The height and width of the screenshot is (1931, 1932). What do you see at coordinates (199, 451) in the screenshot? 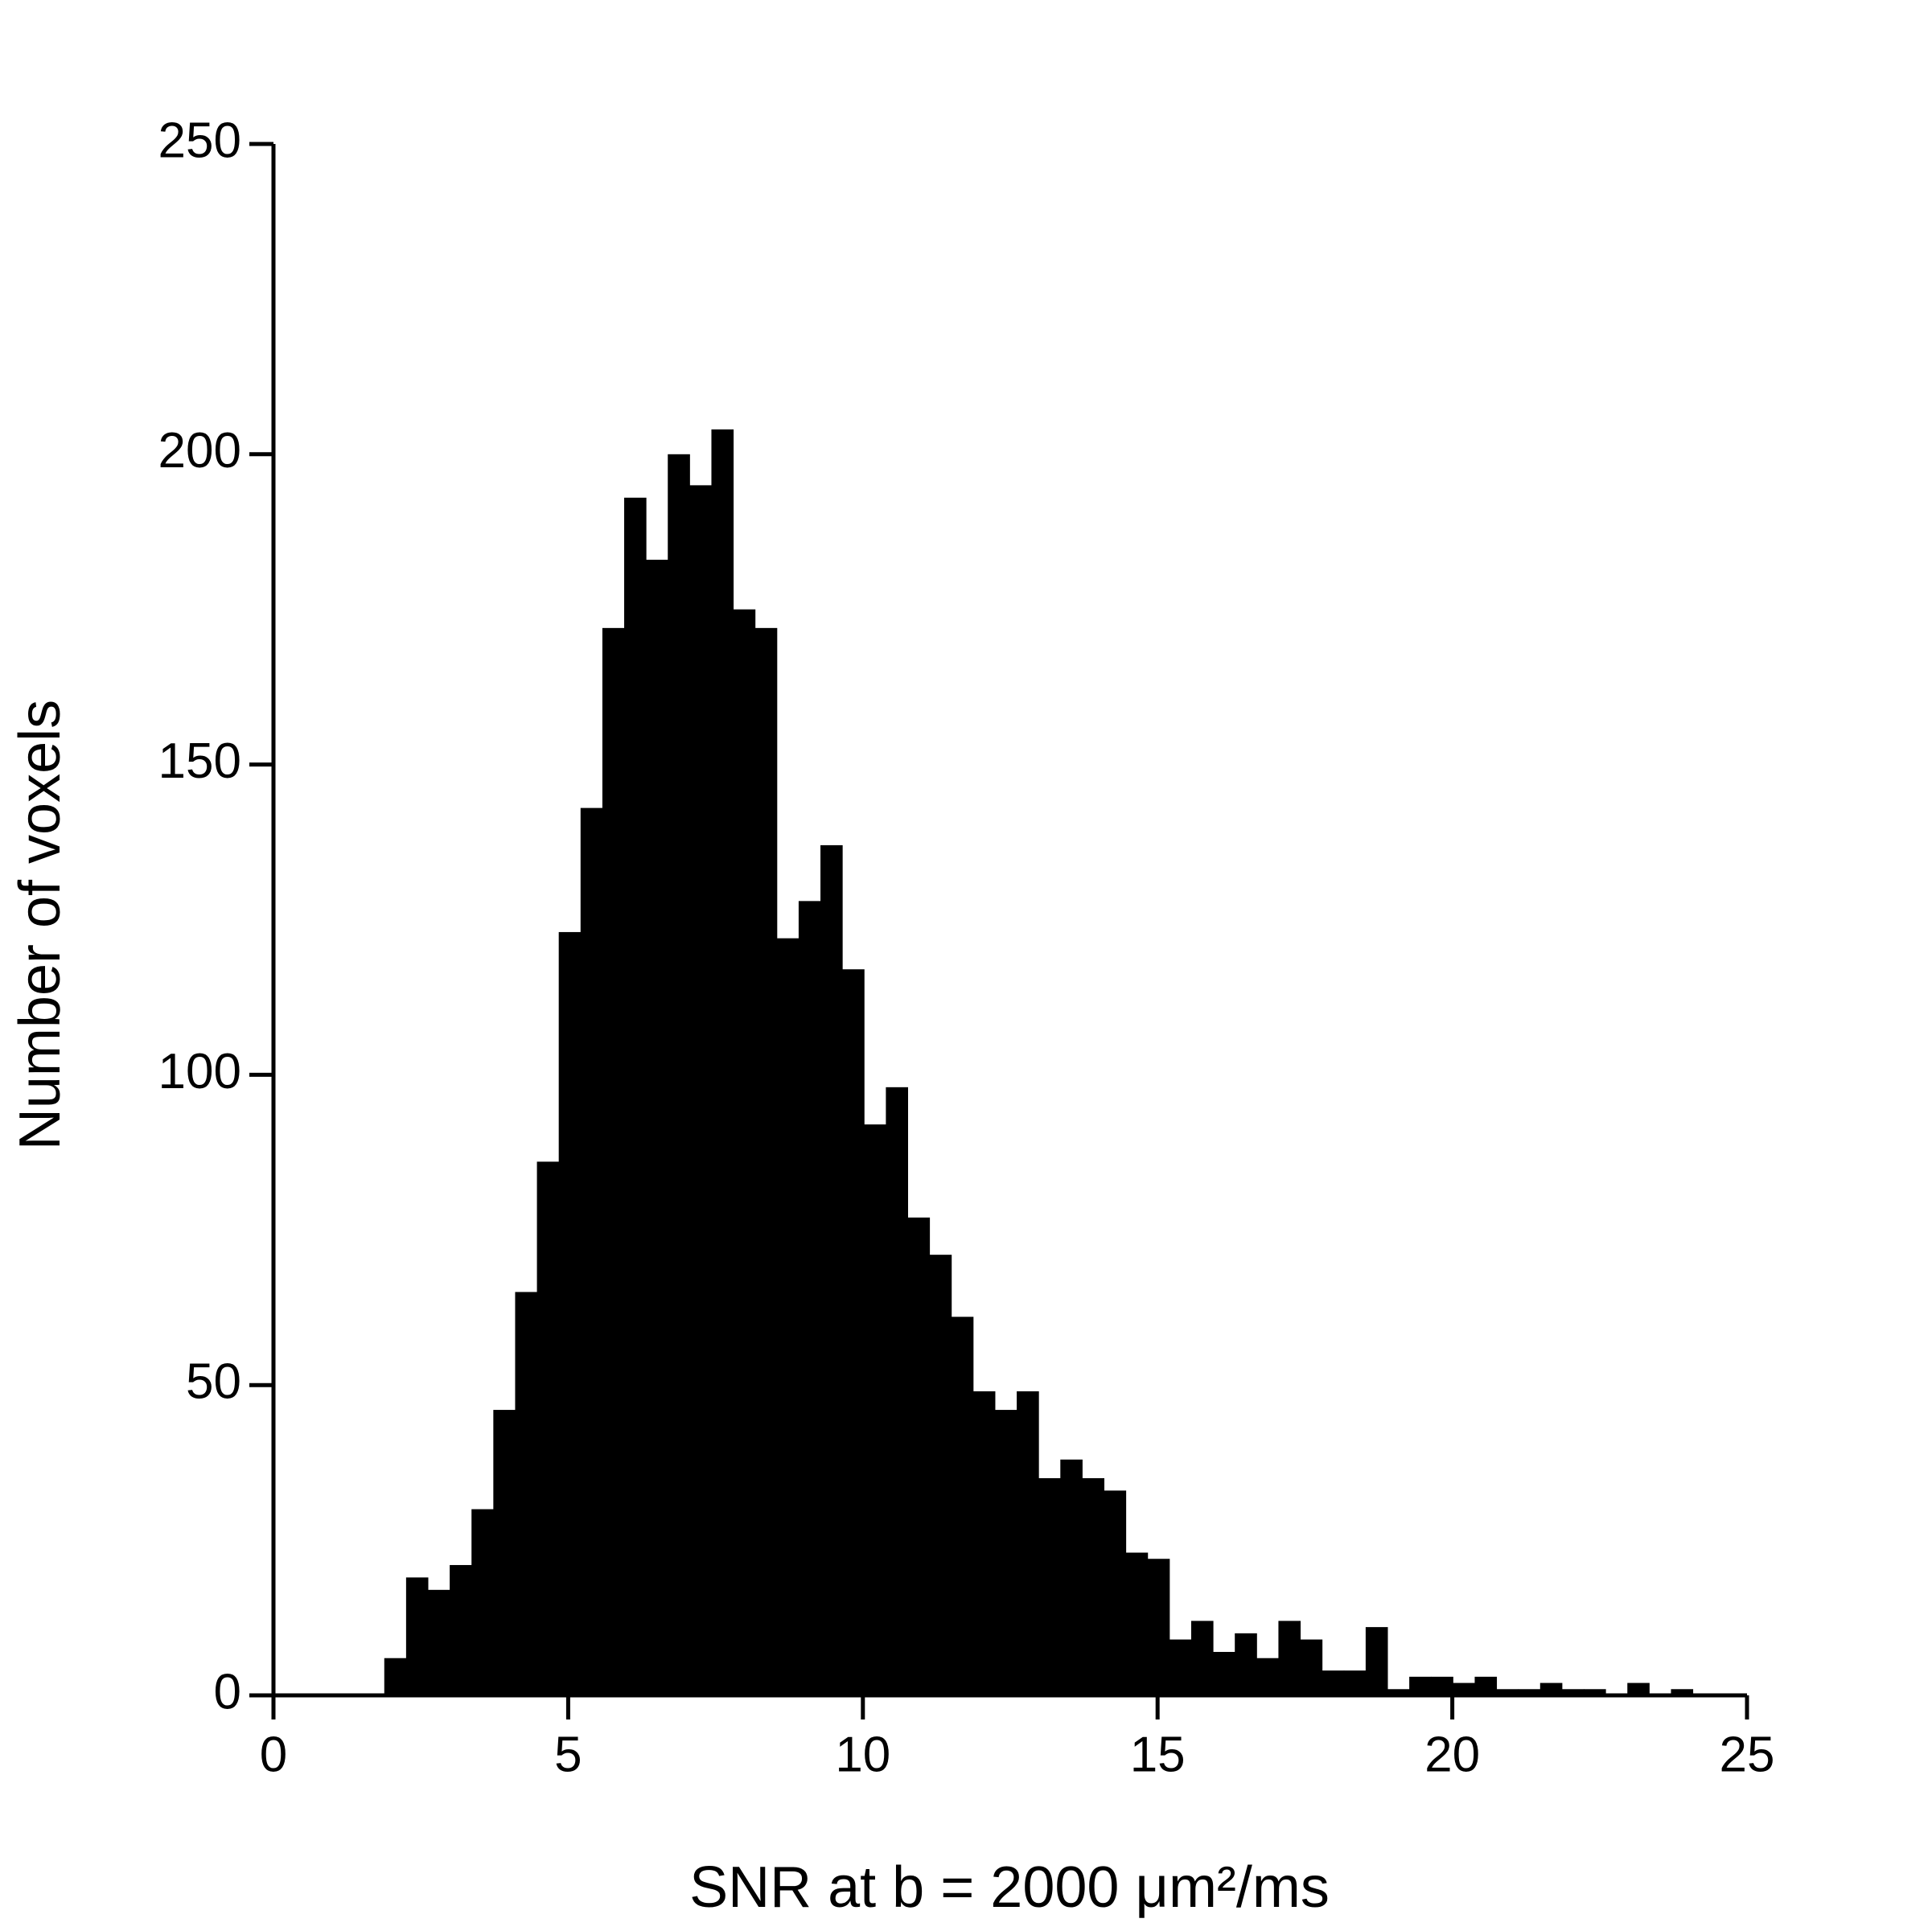
I see `y-tick-label: 200` at bounding box center [199, 451].